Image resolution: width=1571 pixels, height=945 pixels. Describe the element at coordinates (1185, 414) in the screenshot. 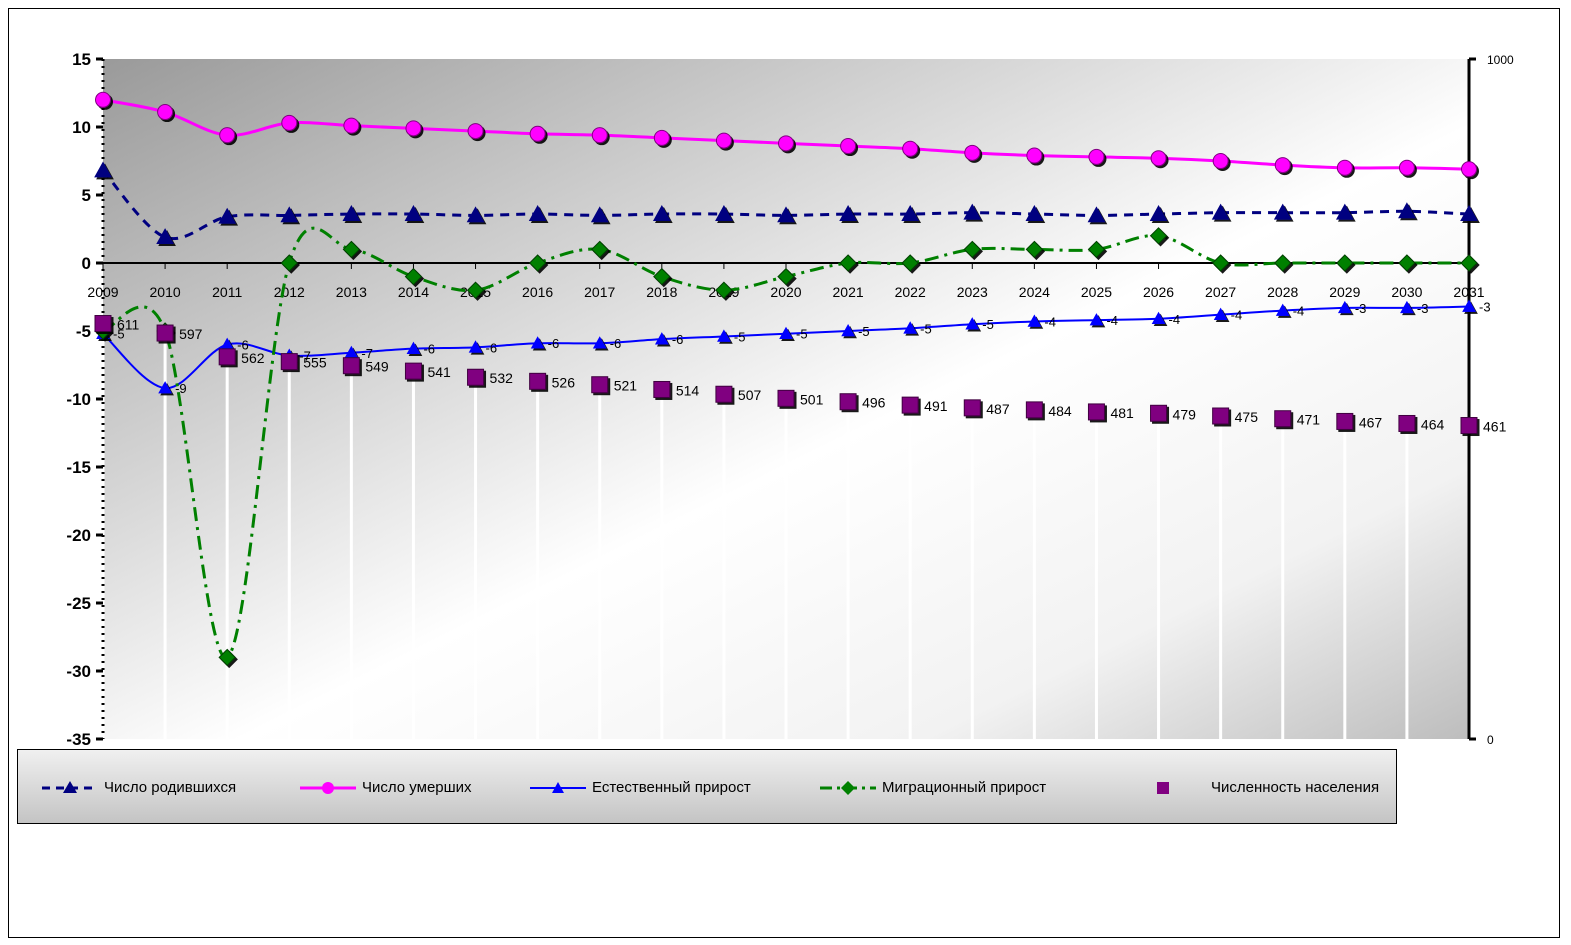

I see `population-label: 479` at that location.